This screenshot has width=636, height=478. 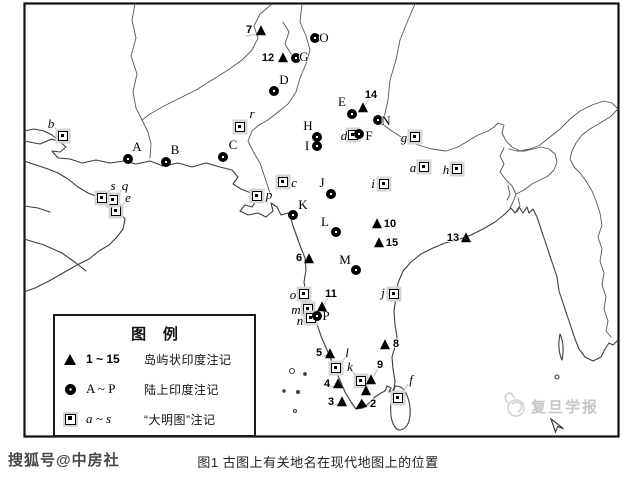 I want to click on marker-label-m: m, so click(x=296, y=309).